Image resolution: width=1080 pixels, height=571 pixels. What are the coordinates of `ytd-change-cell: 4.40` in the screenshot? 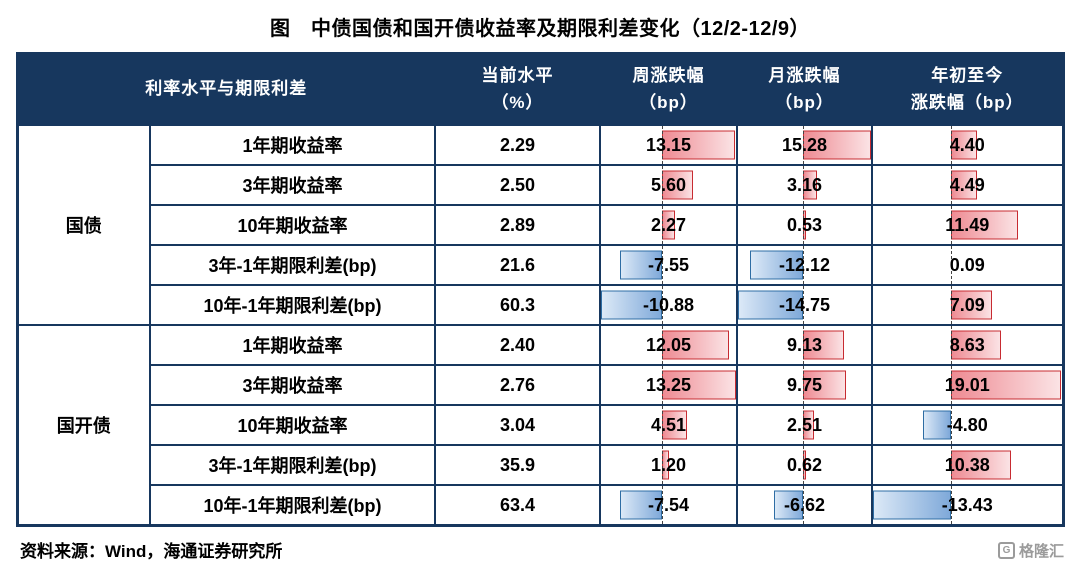 It's located at (967, 145).